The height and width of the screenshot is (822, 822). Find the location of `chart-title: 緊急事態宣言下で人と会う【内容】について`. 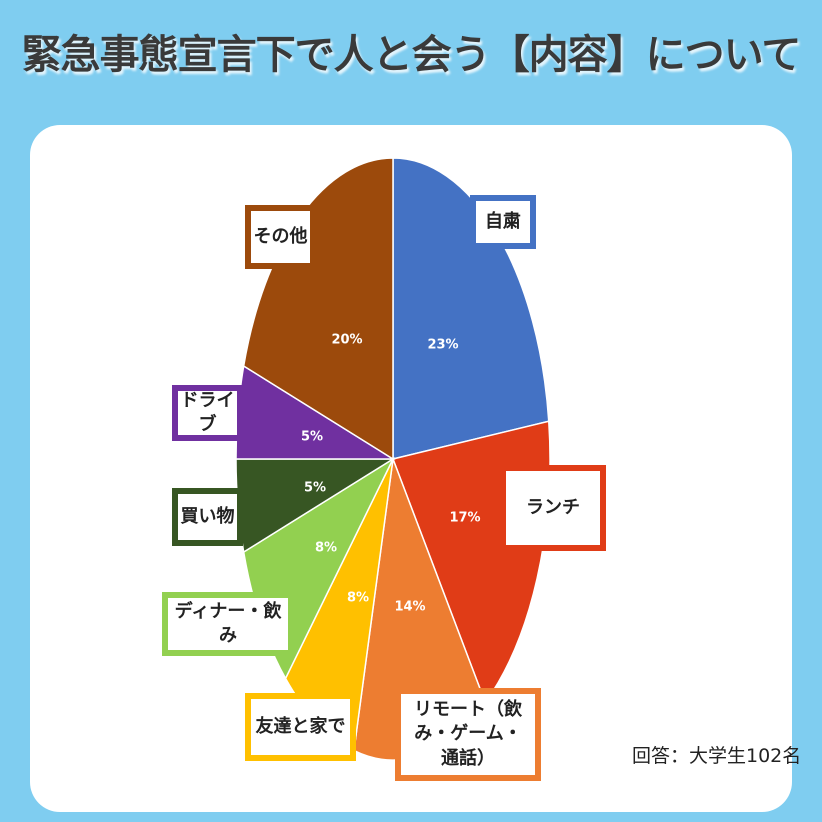

chart-title: 緊急事態宣言下で人と会う【内容】について is located at coordinates (411, 55).